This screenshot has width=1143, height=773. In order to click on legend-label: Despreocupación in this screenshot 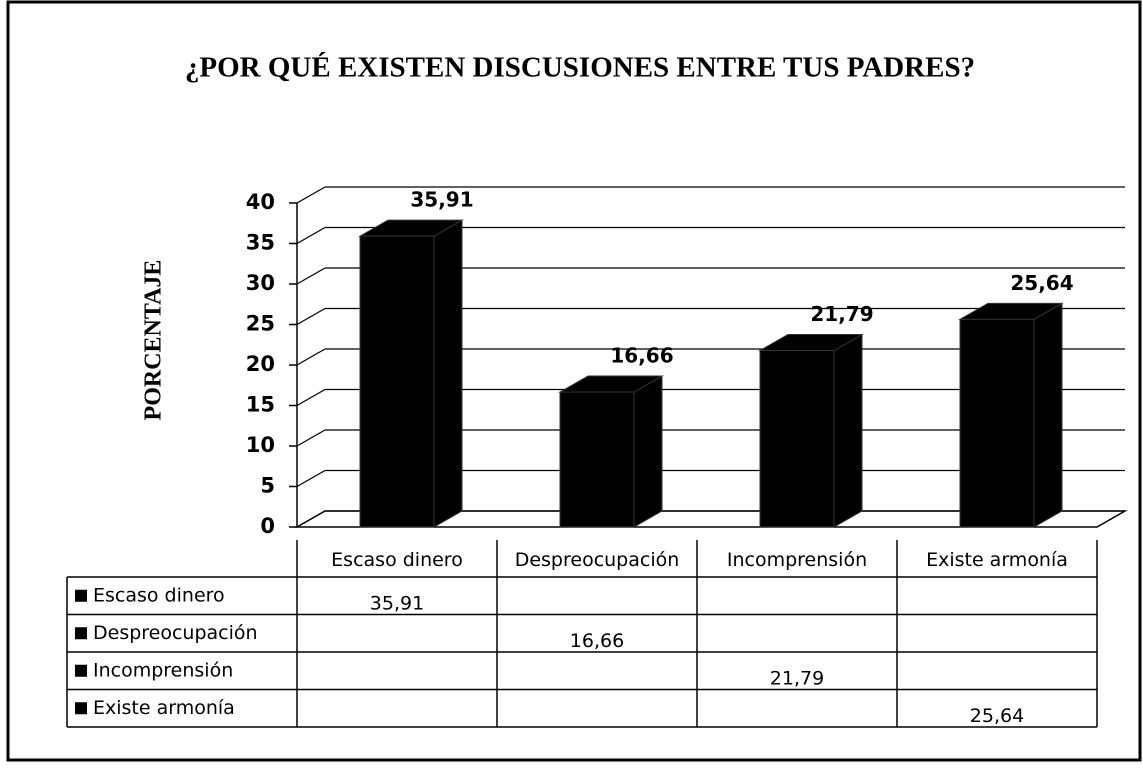, I will do `click(175, 633)`.